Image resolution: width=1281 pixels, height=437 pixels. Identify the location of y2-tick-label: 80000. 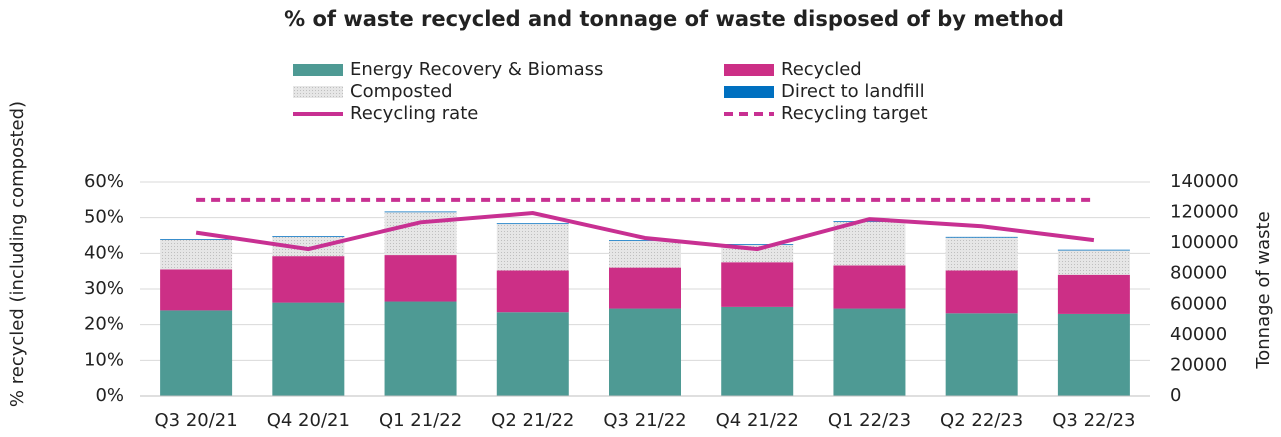
(1198, 273).